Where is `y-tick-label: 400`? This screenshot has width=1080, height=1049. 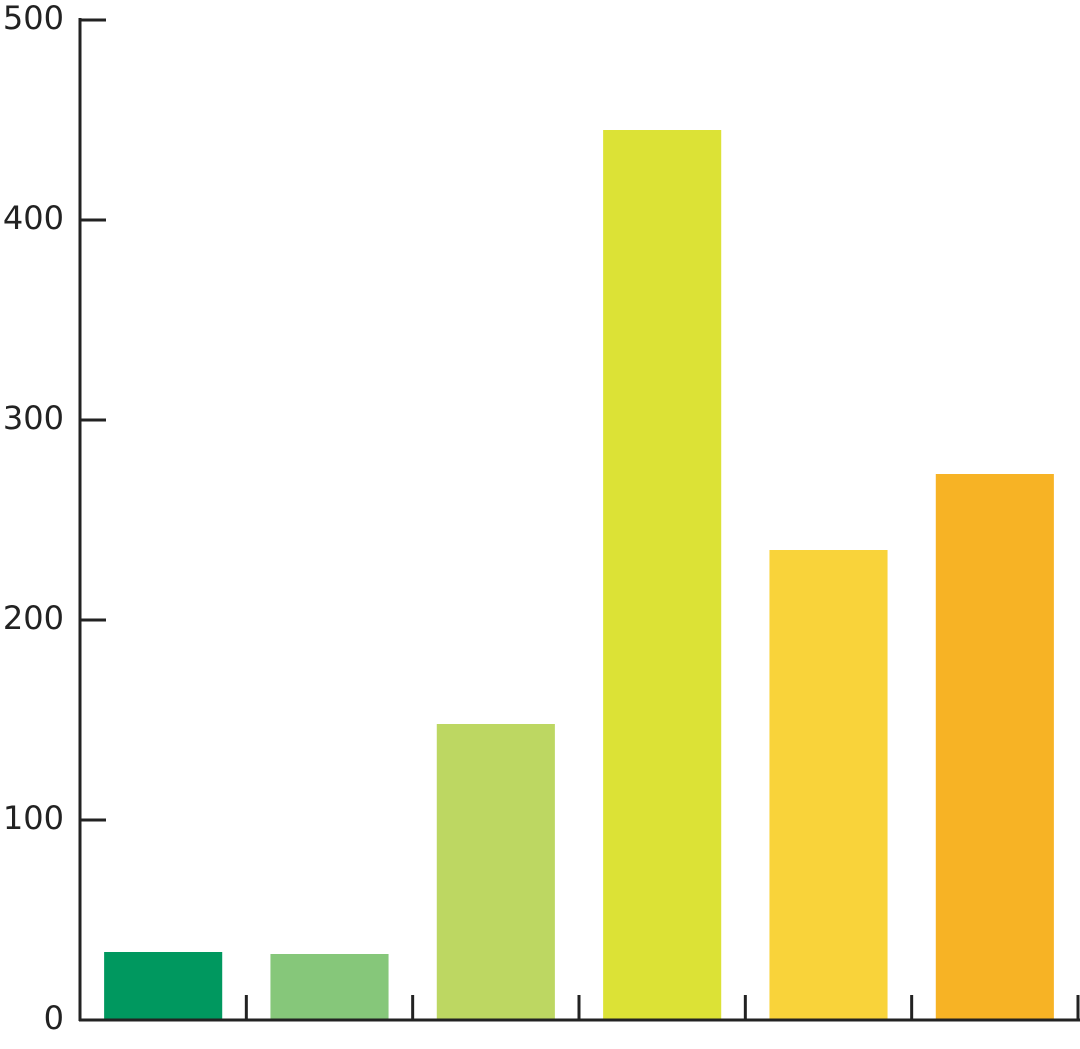
y-tick-label: 400 is located at coordinates (33, 218).